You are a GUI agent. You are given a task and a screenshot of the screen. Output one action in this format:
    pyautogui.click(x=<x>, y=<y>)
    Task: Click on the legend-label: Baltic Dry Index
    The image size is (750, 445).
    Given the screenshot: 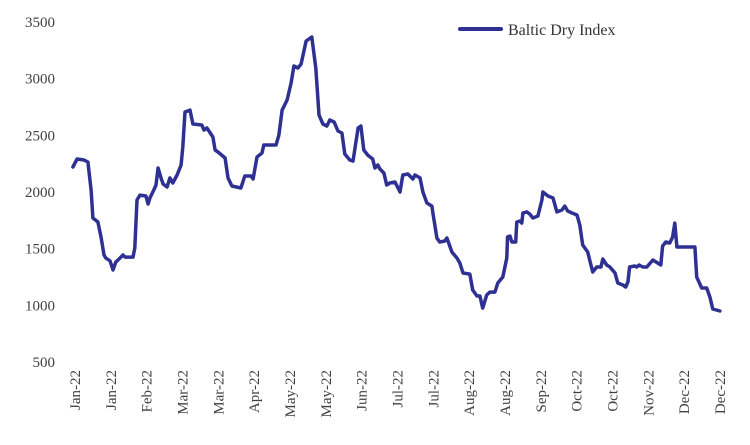 What is the action you would take?
    pyautogui.click(x=562, y=30)
    